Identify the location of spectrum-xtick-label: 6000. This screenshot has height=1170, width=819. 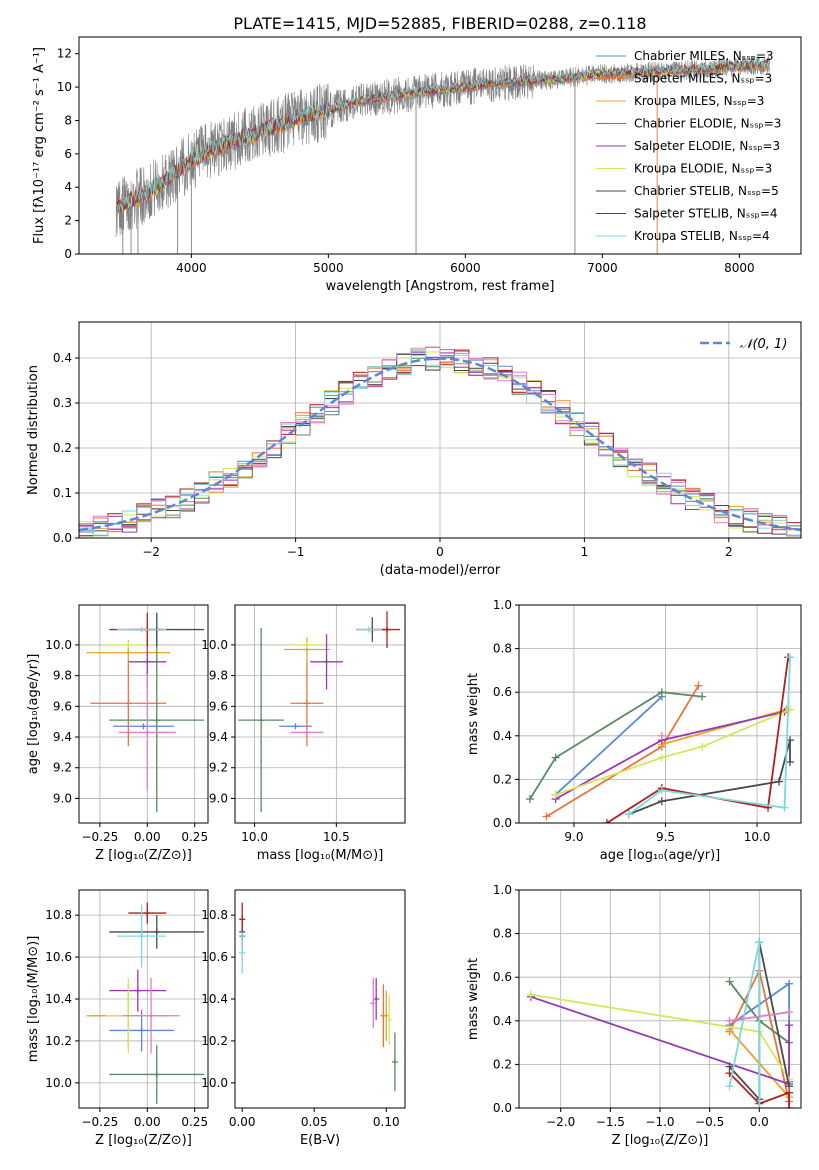
(465, 268).